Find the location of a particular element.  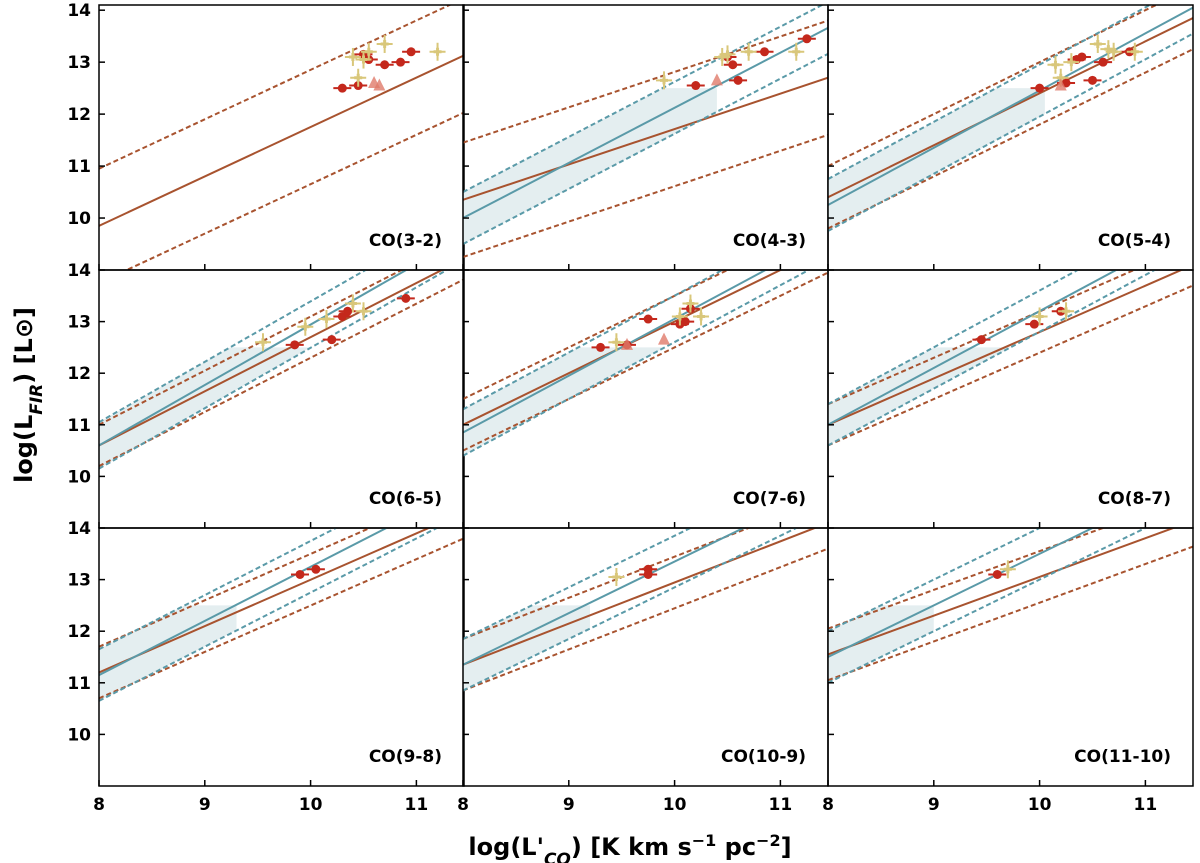

panel-label: CO(6-5) is located at coordinates (405, 499).